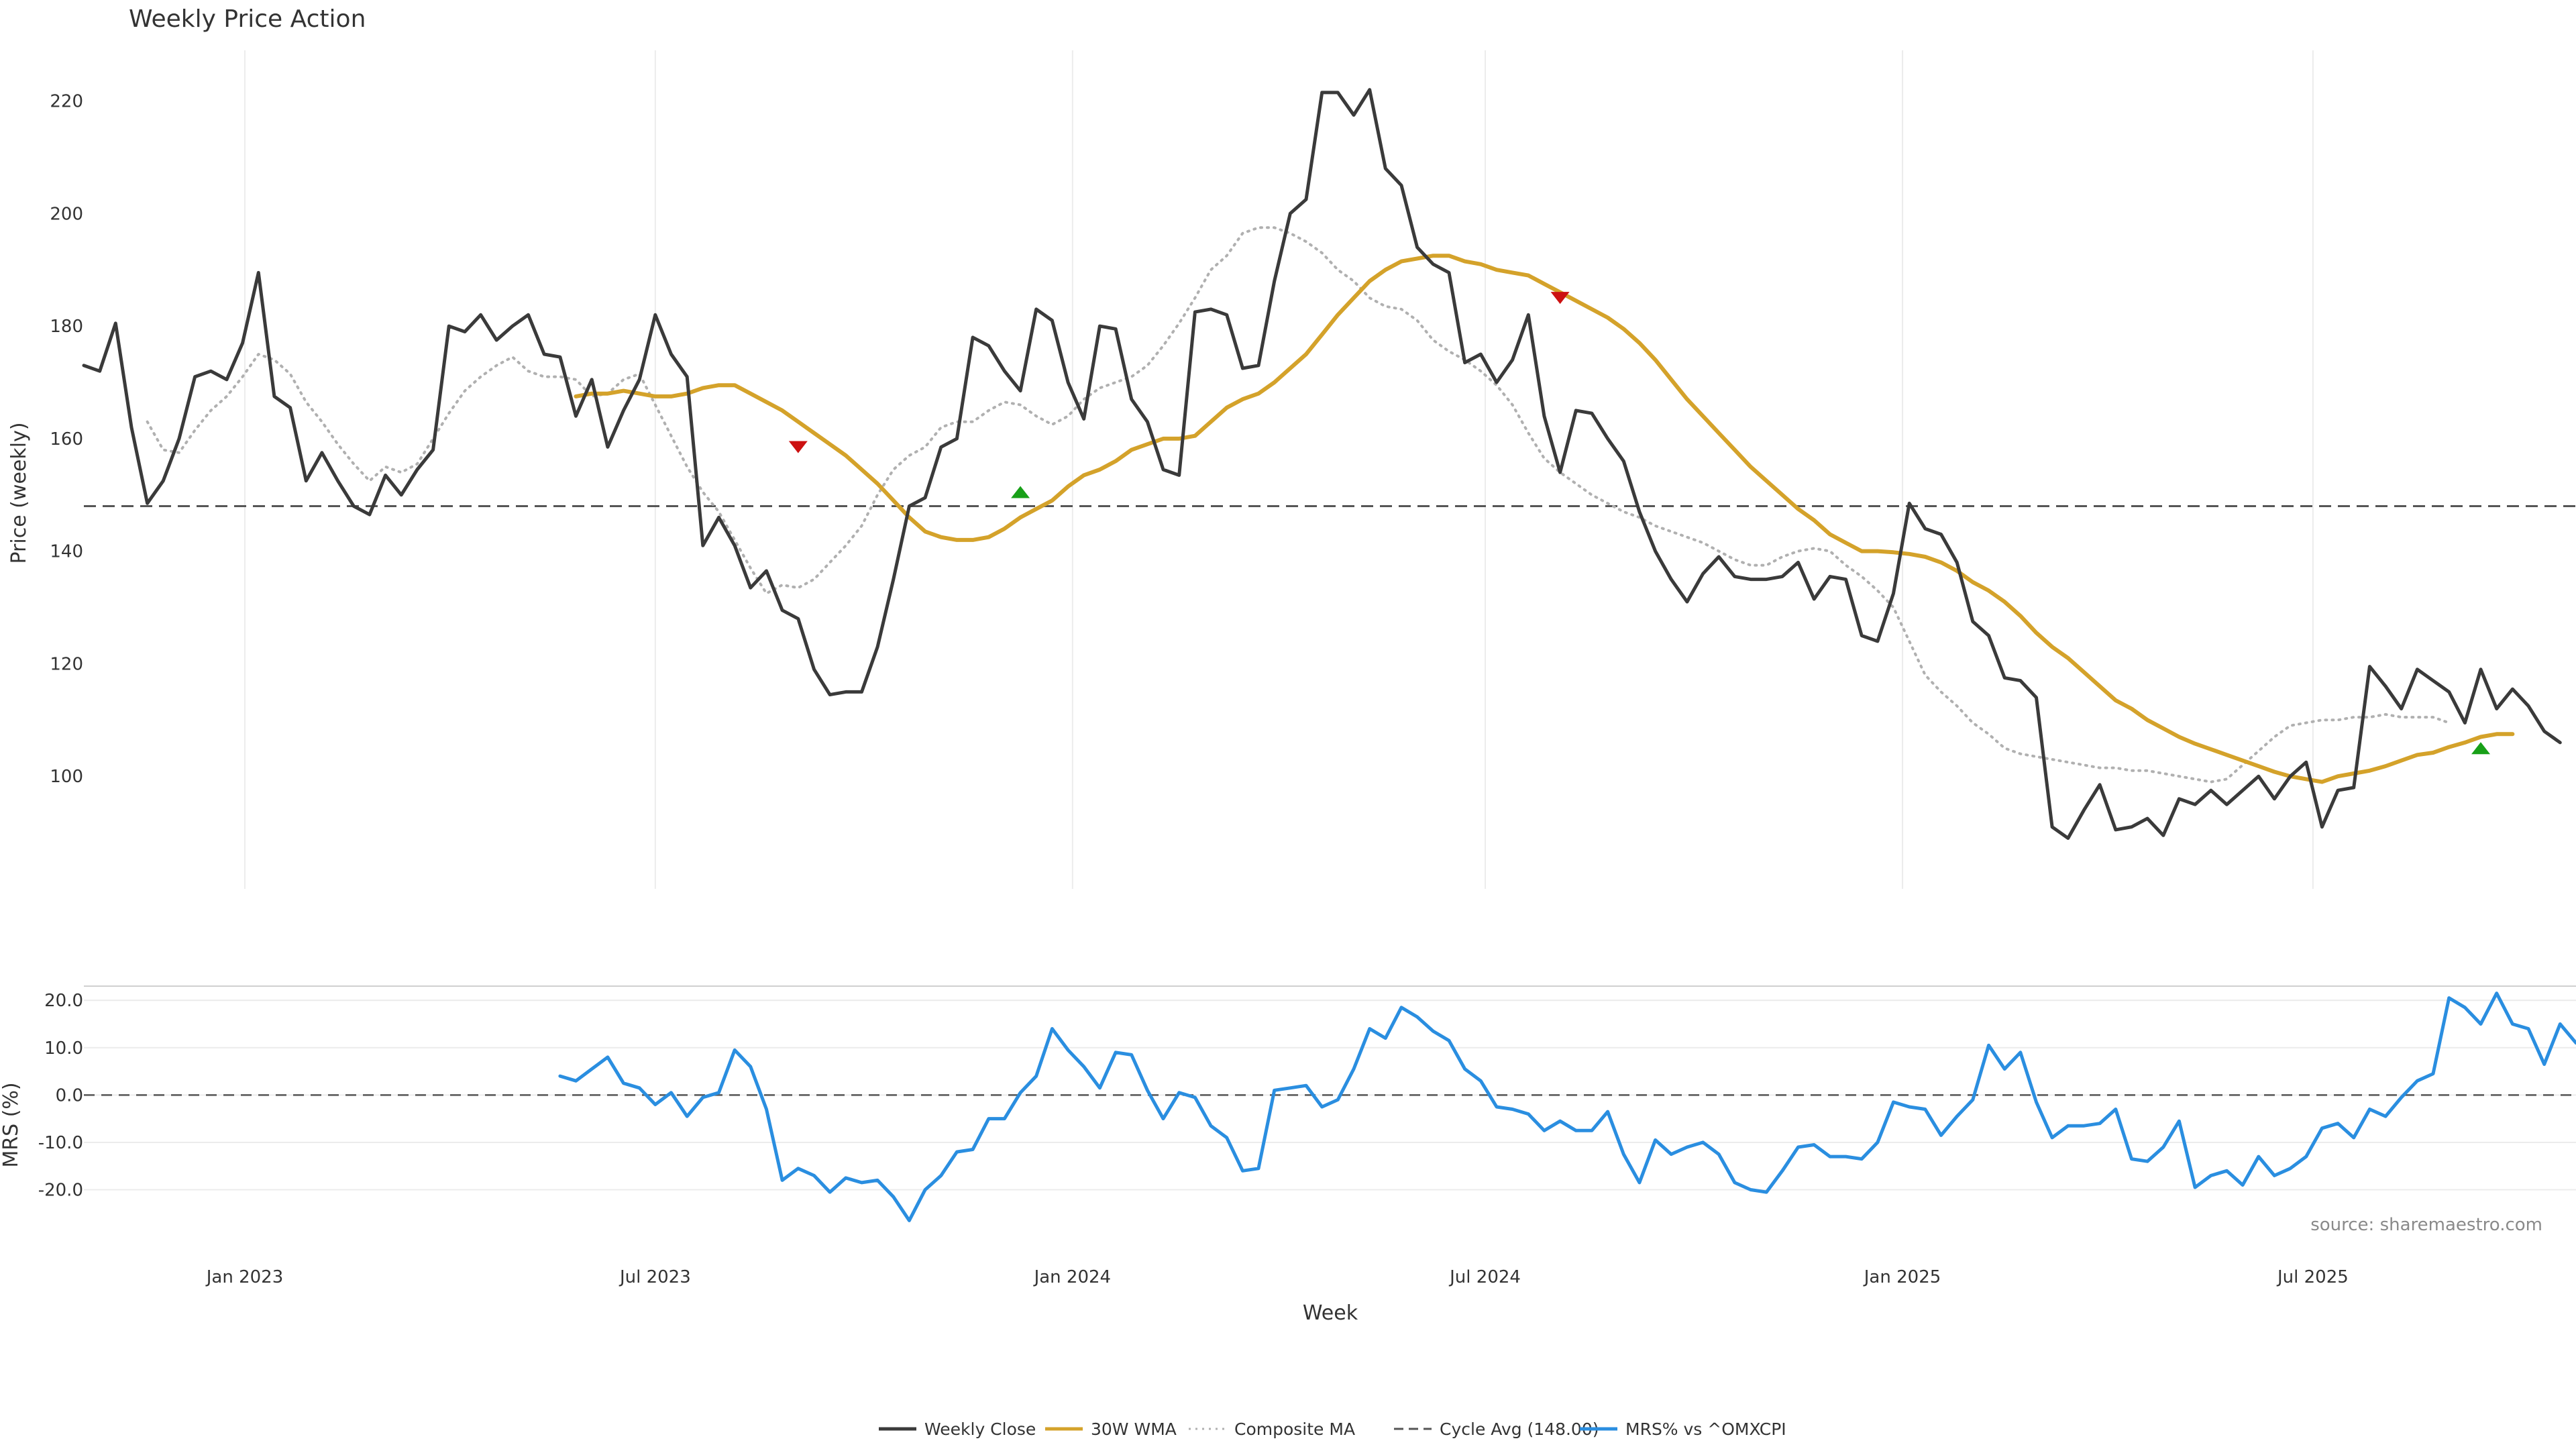 This screenshot has height=1449, width=2576. What do you see at coordinates (19, 493) in the screenshot?
I see `price-y-axis-label: Price (weekly)` at bounding box center [19, 493].